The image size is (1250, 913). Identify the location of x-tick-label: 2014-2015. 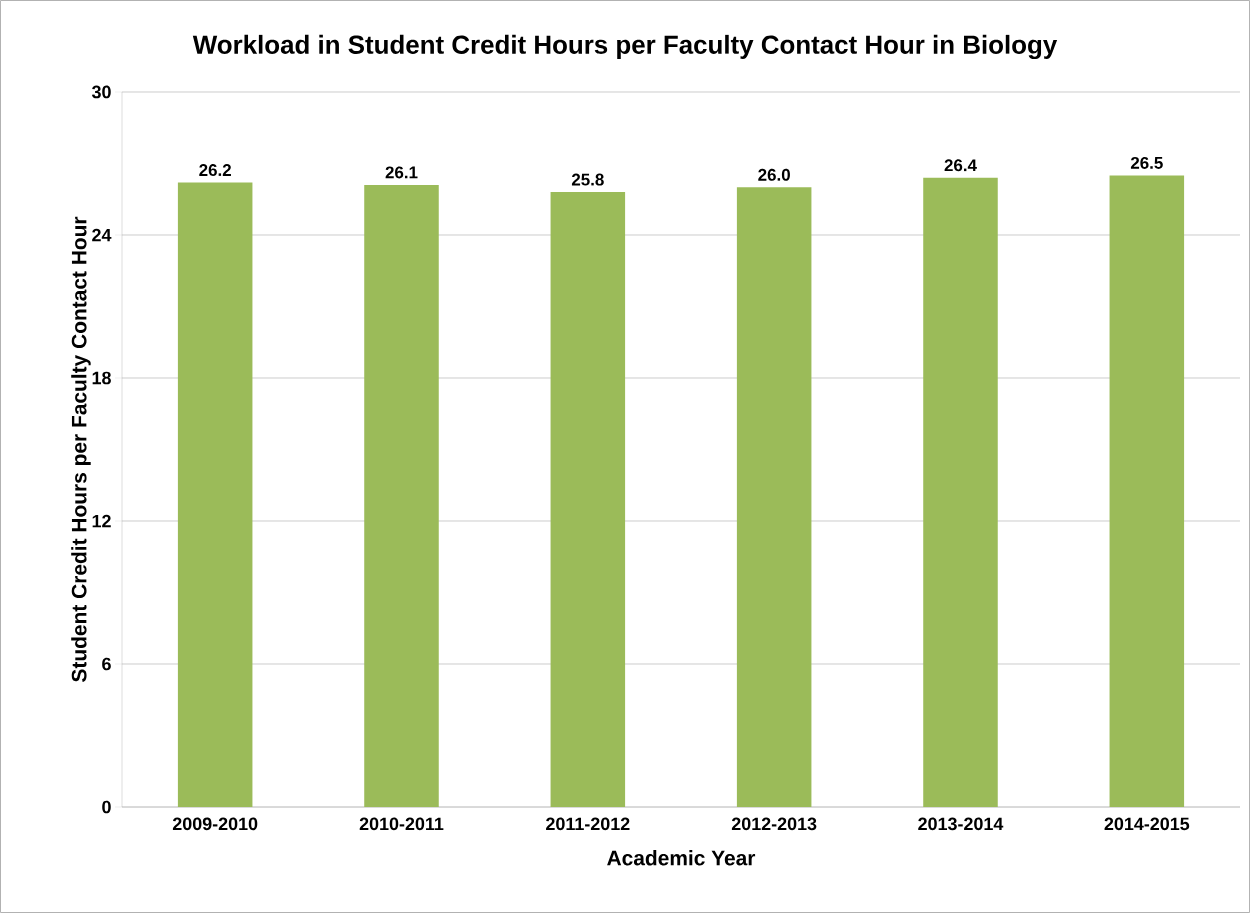
(1147, 824).